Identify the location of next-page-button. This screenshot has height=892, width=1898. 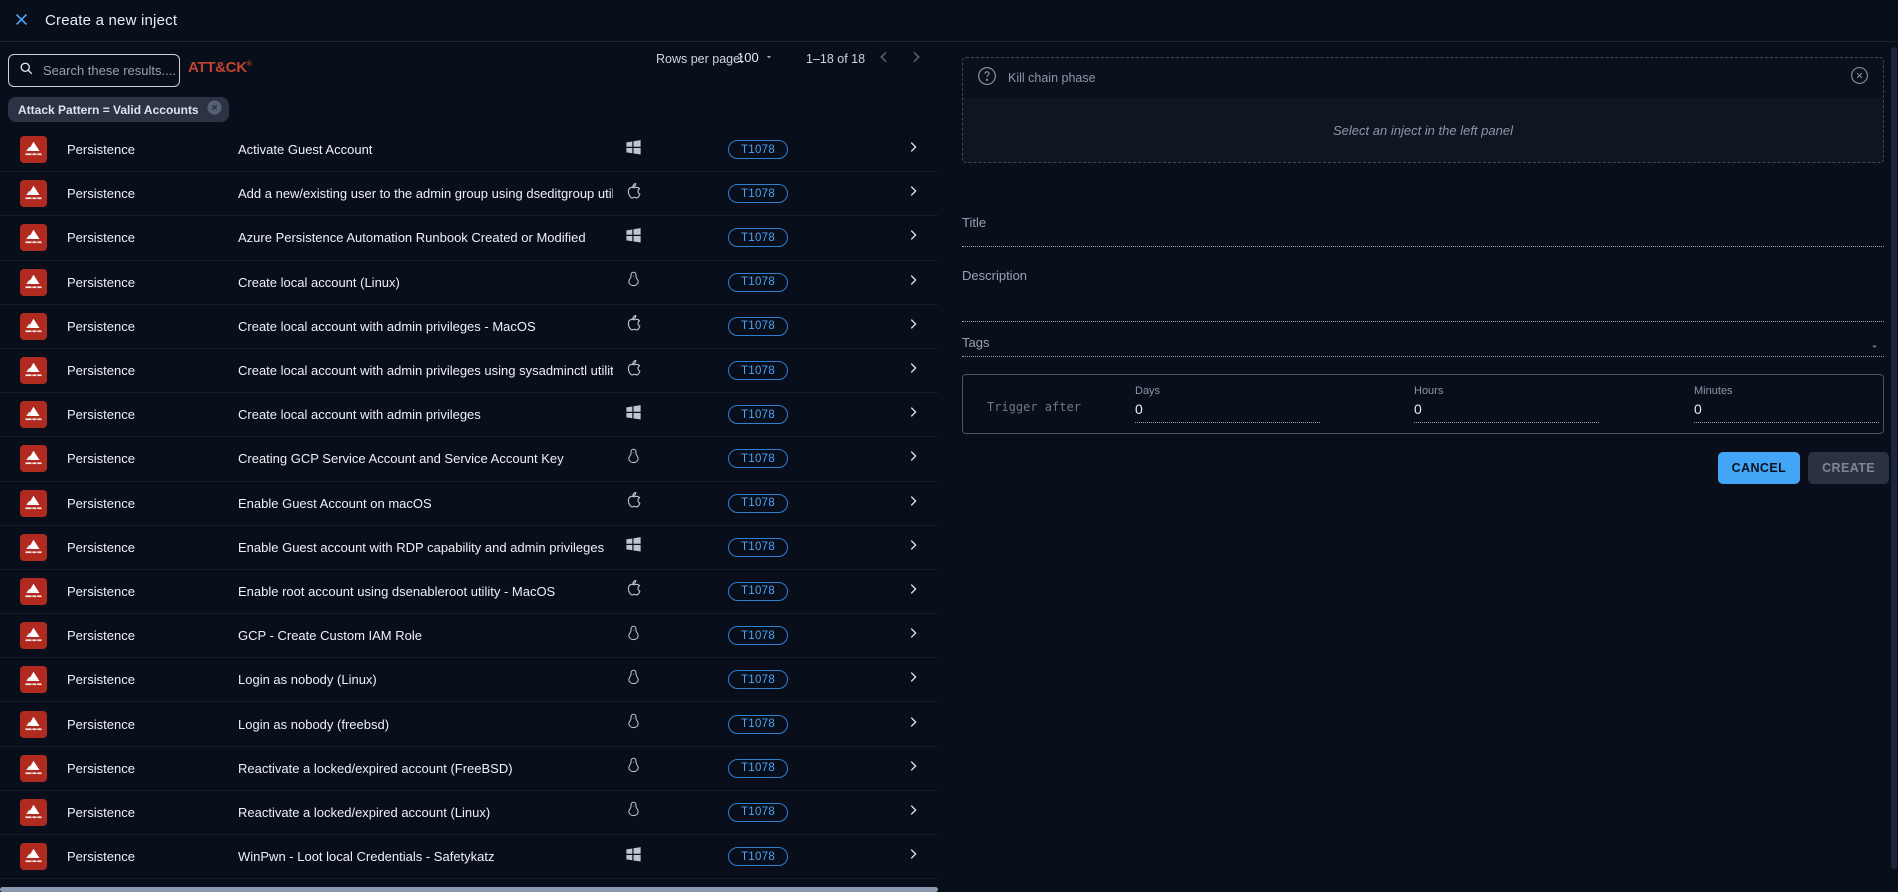
(916, 58).